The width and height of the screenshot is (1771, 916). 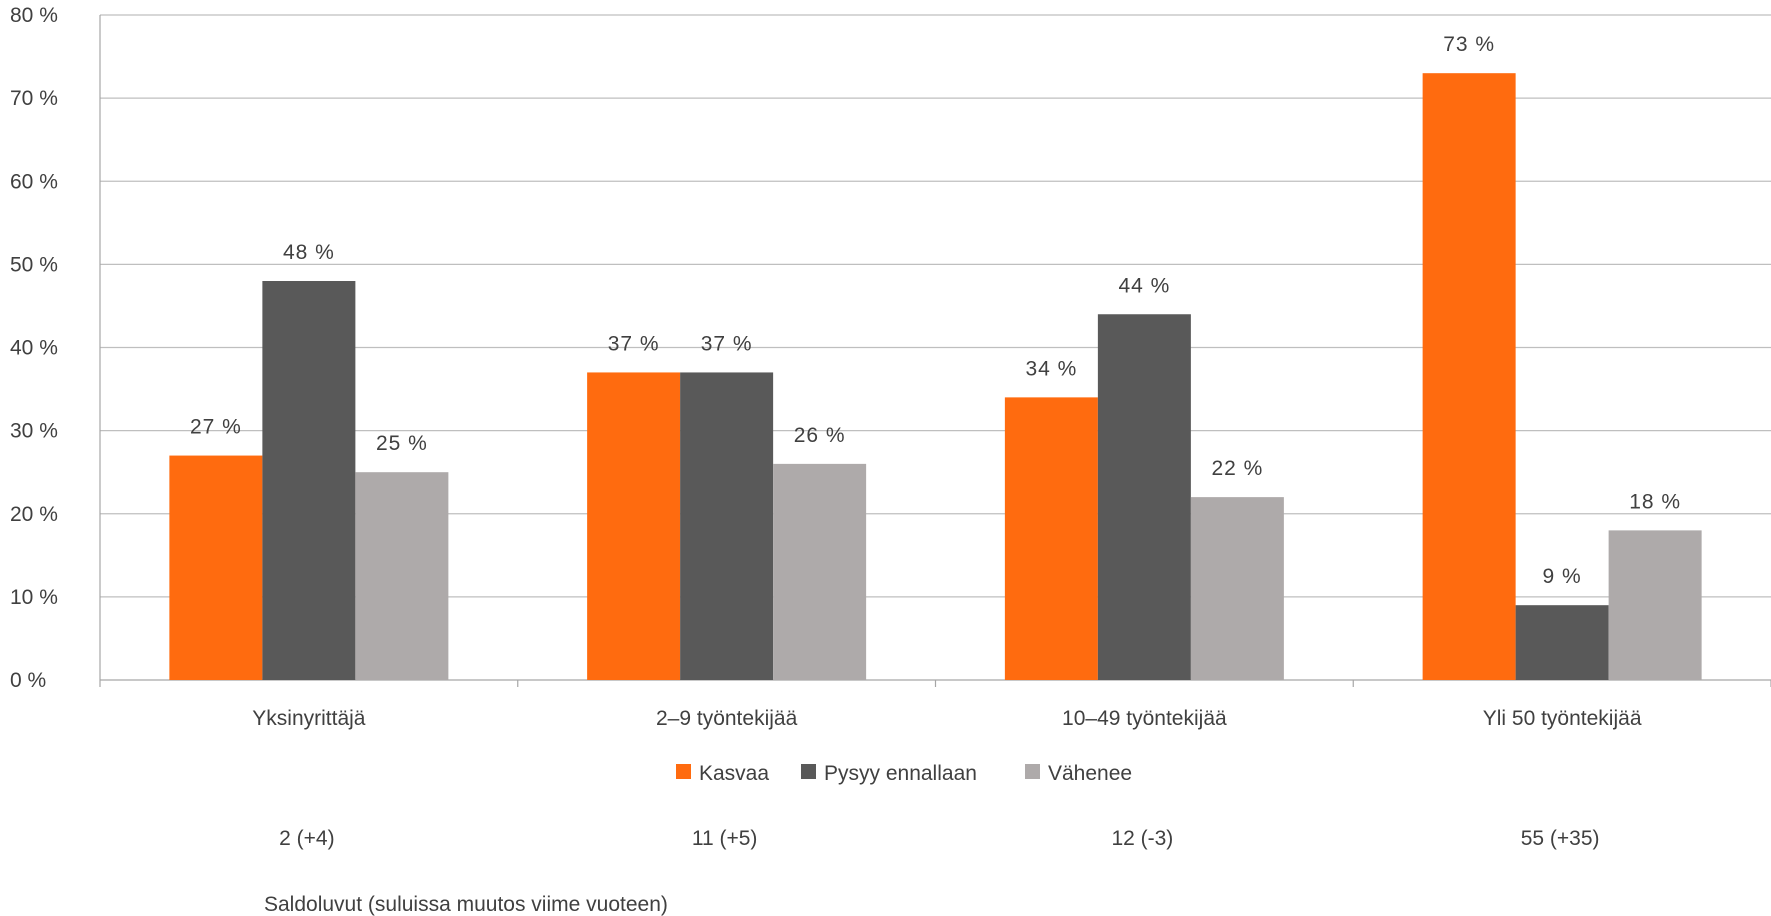 I want to click on data-label: 27 %, so click(x=216, y=427).